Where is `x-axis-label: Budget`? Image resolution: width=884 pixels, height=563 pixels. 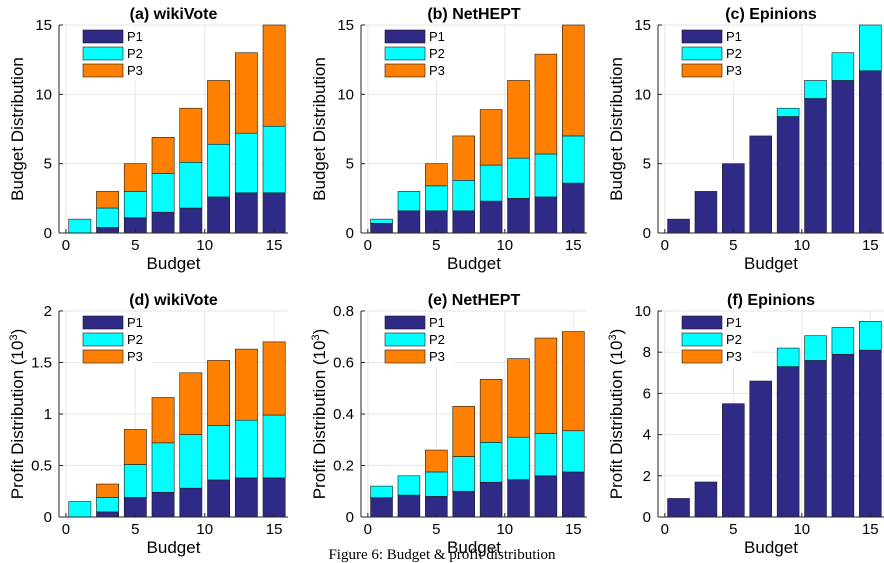
x-axis-label: Budget is located at coordinates (174, 547).